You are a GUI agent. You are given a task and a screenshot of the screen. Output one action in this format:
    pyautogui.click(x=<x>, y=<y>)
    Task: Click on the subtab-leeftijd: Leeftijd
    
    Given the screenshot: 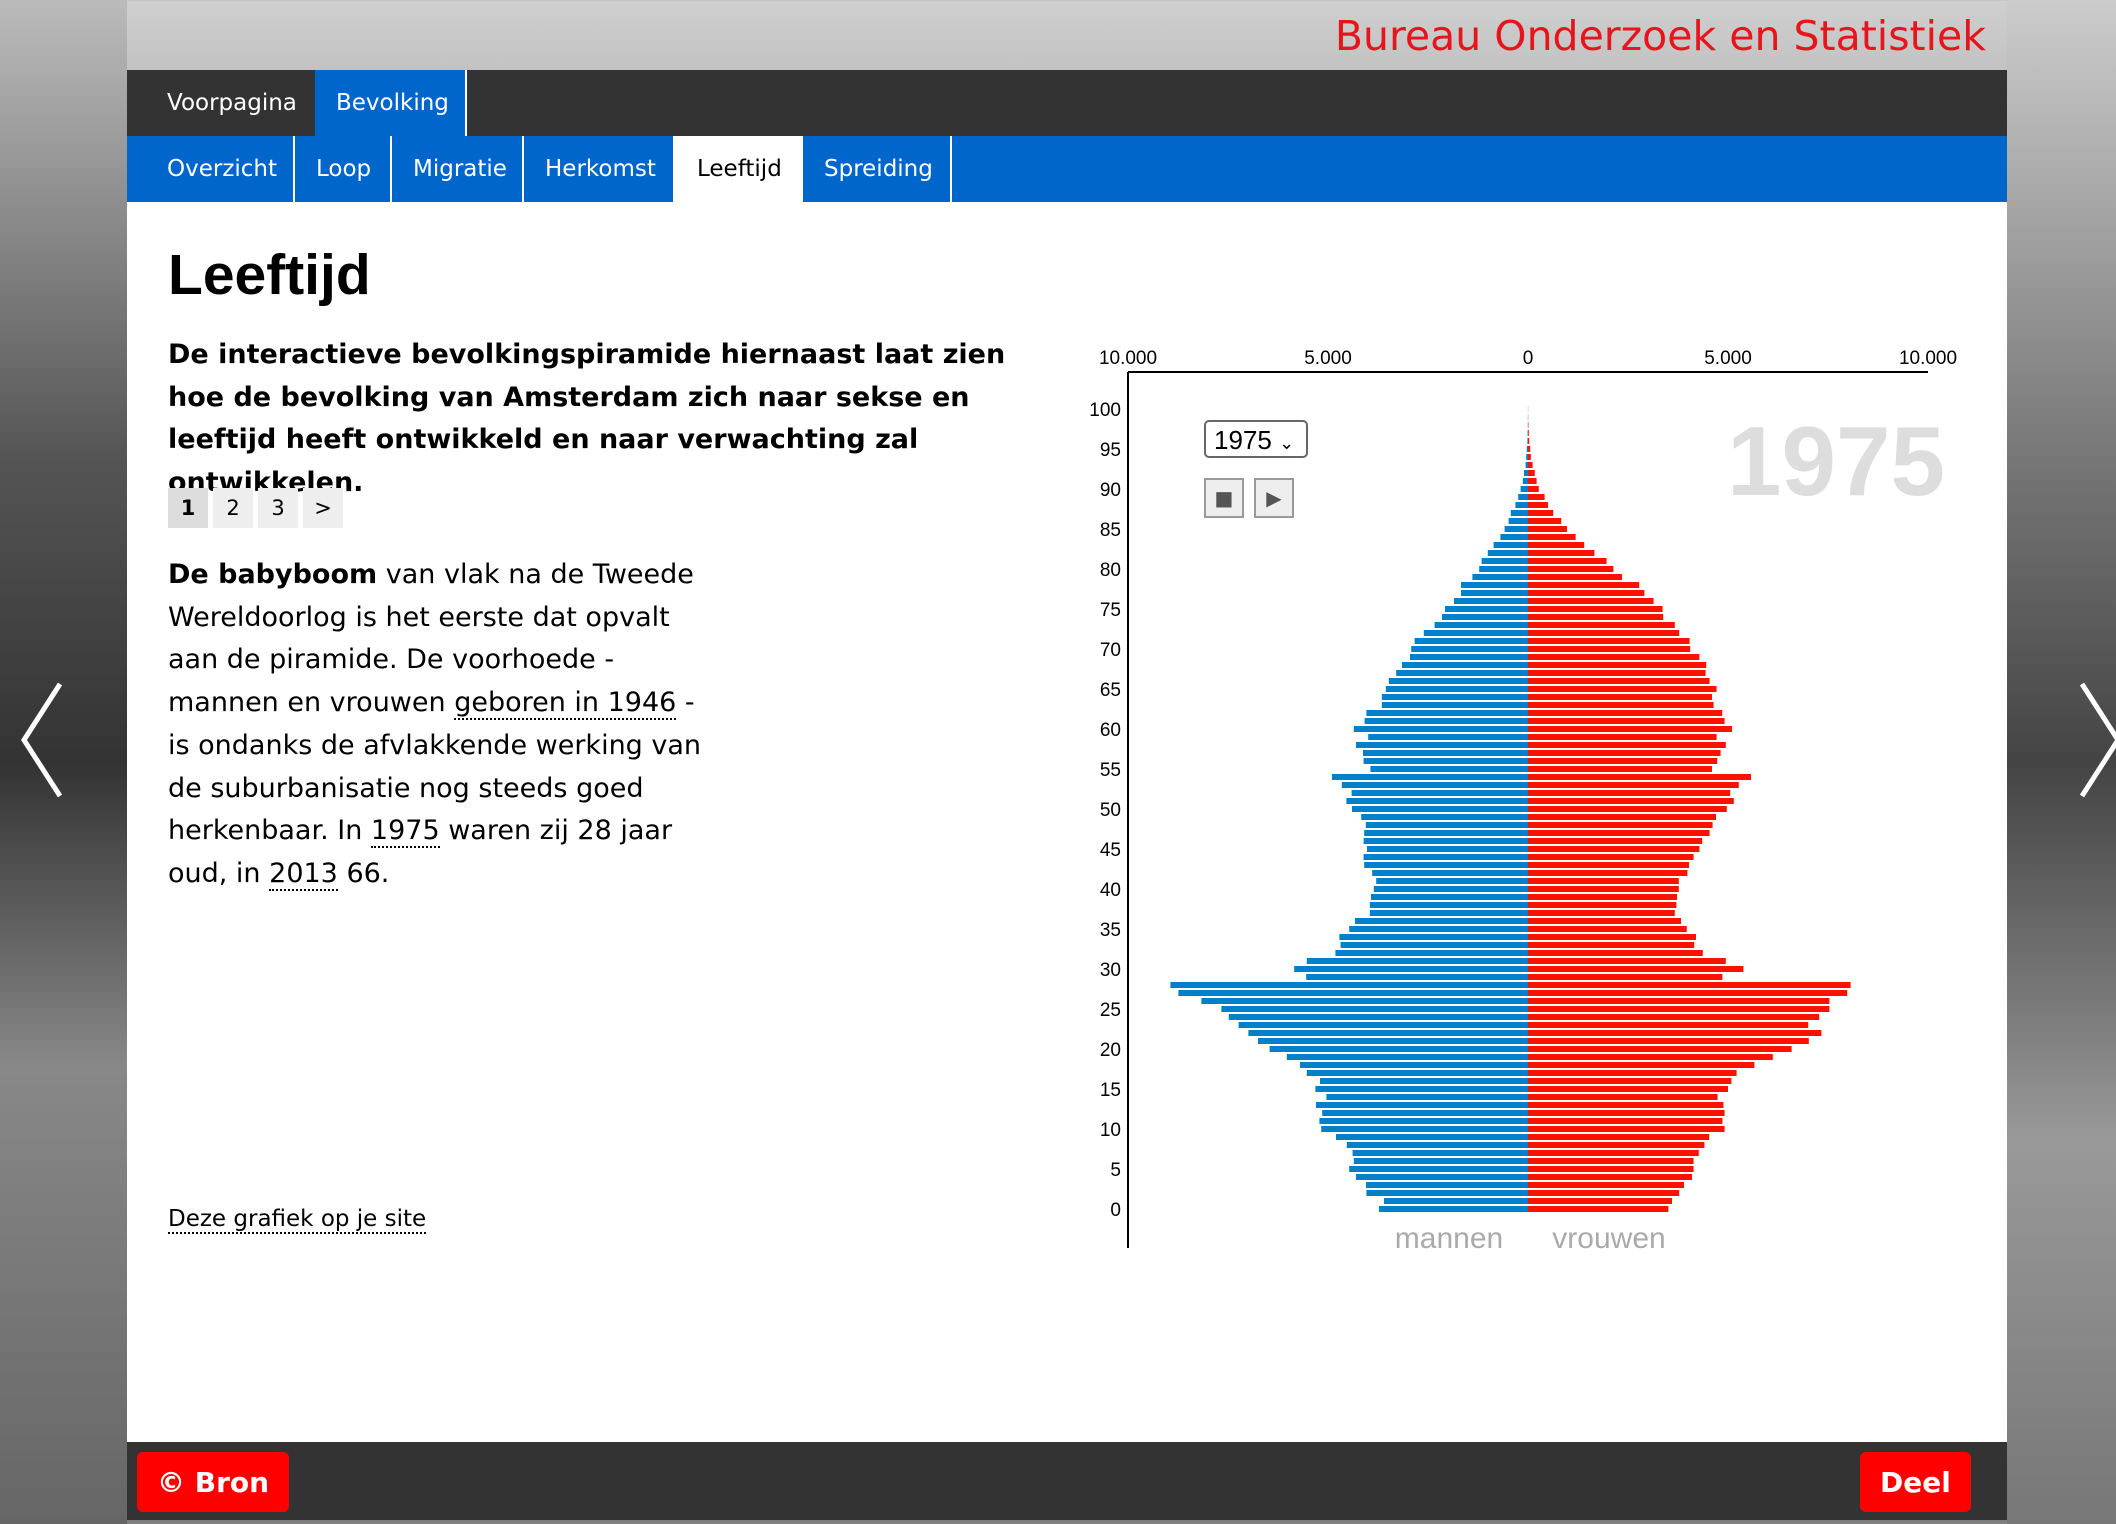 What is the action you would take?
    pyautogui.click(x=739, y=169)
    